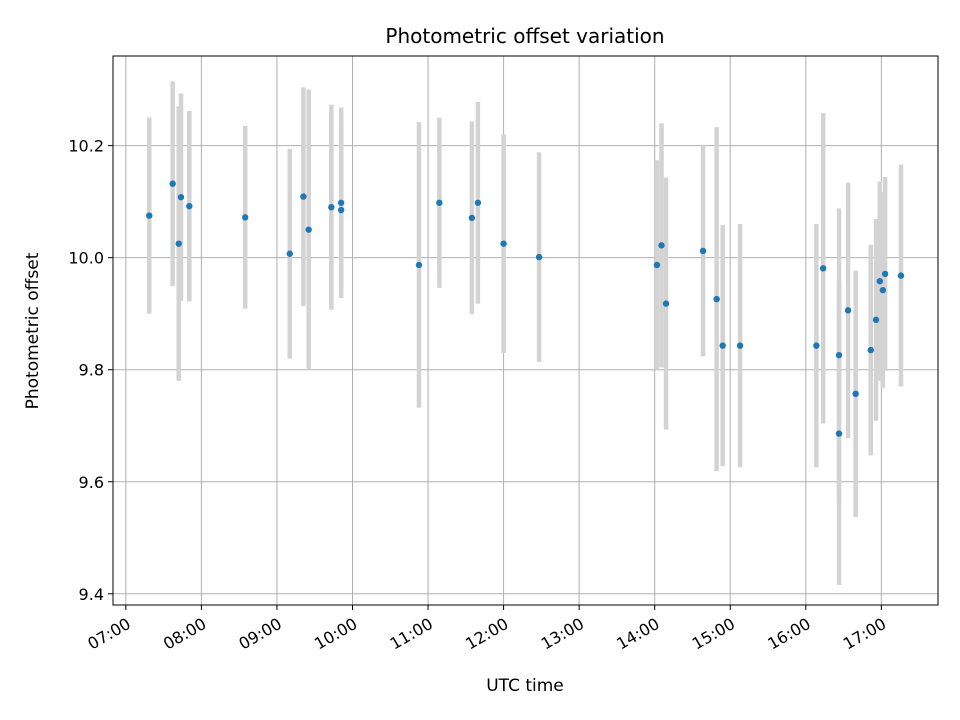 Image resolution: width=960 pixels, height=720 pixels. What do you see at coordinates (86, 146) in the screenshot?
I see `y-tick-label: 10.2` at bounding box center [86, 146].